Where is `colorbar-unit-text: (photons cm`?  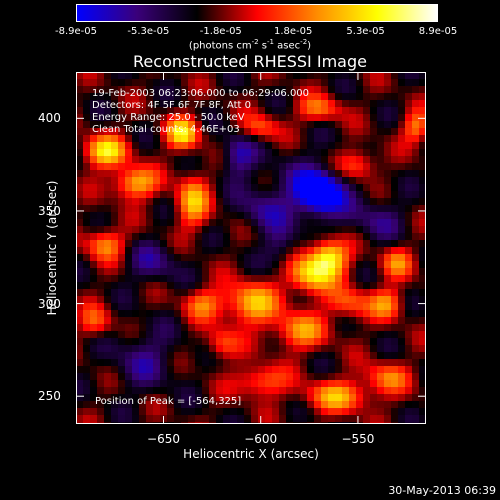 colorbar-unit-text: (photons cm is located at coordinates (220, 46).